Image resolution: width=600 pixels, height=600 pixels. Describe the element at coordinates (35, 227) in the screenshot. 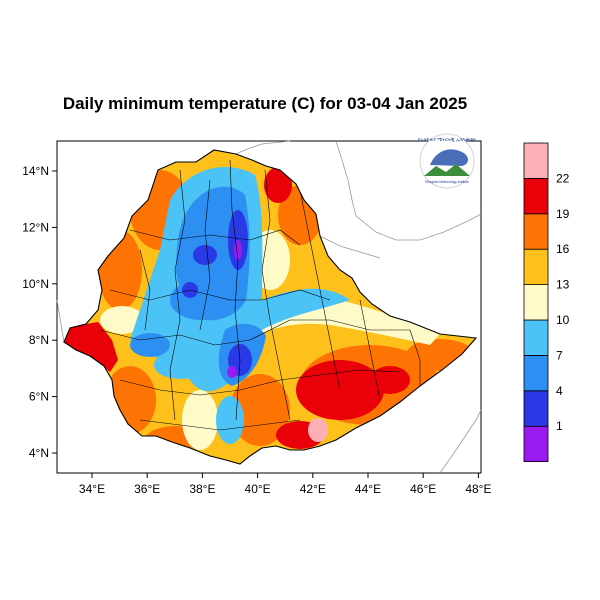

I see `y-tick-label: 12°N` at that location.